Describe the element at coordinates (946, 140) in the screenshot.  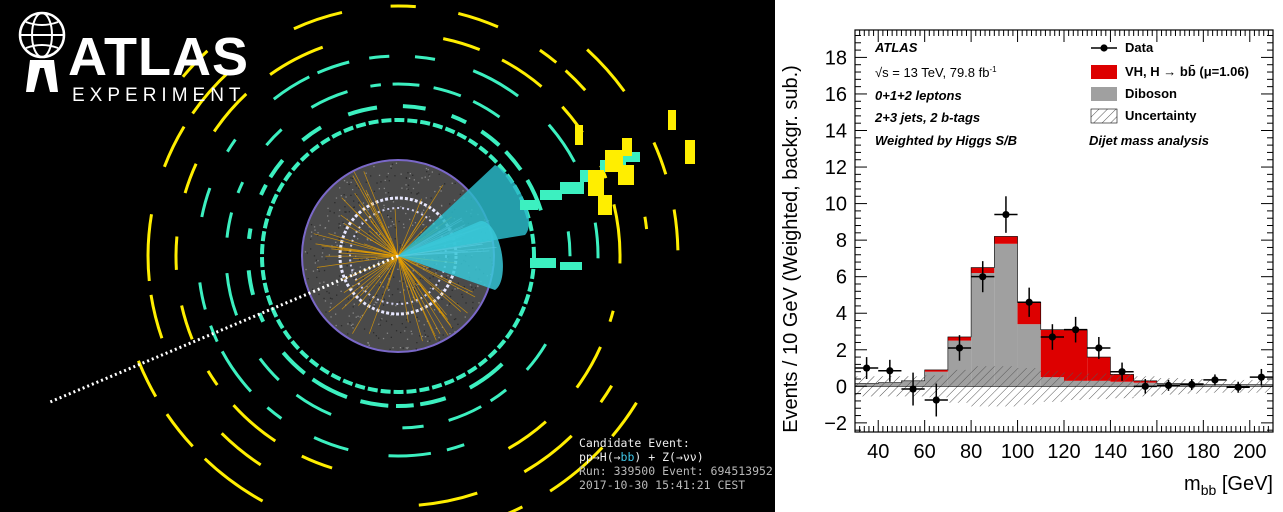
I see `weighting-label: Weighted by Higgs S/B` at that location.